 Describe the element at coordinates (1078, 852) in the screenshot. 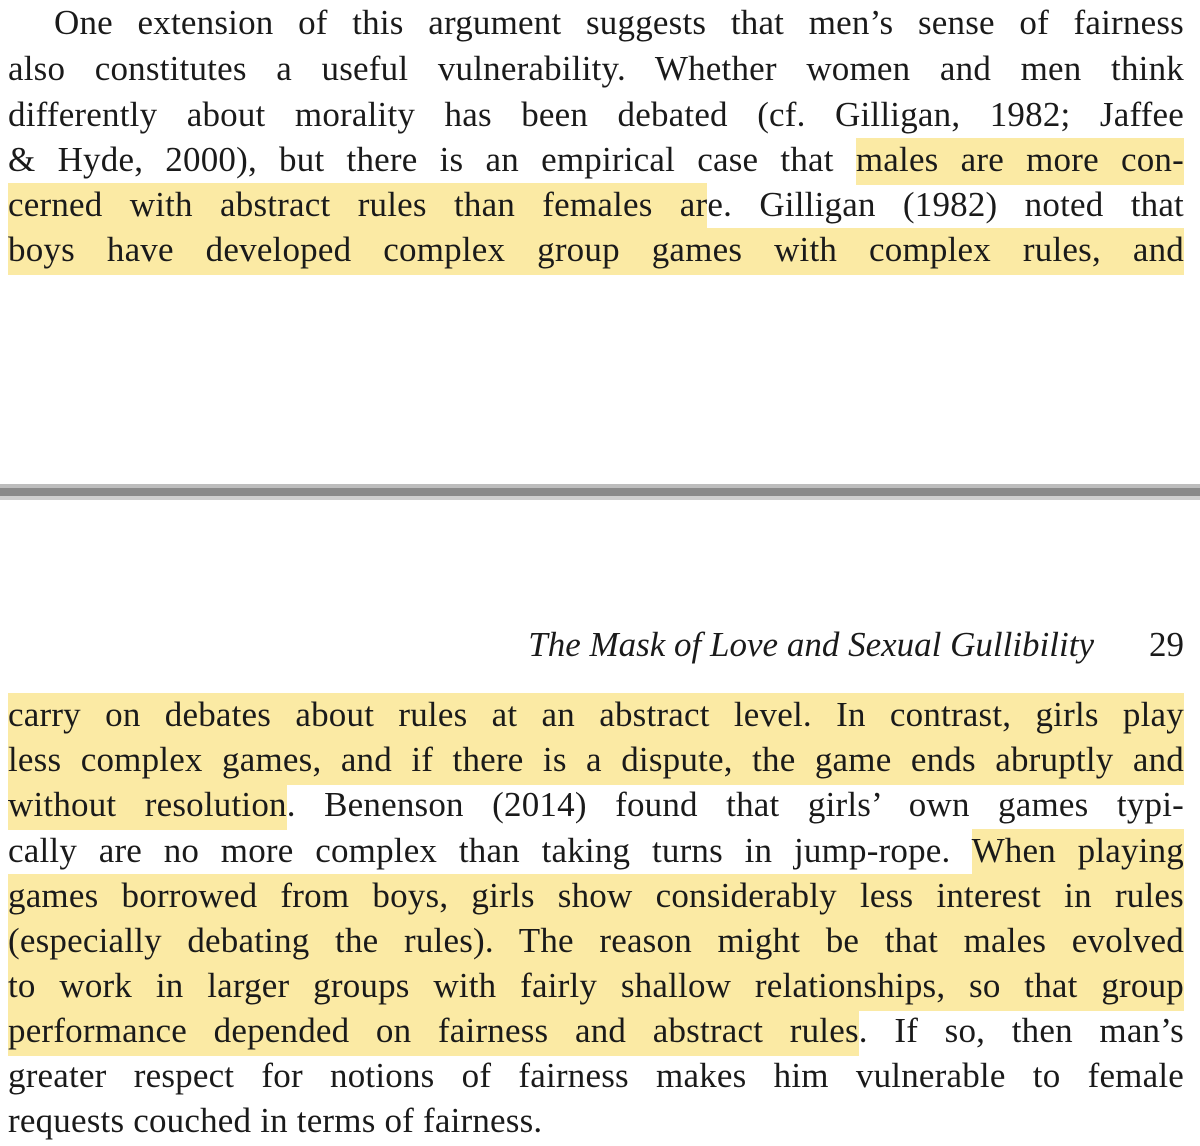

I see `highlighted-text: When playing` at that location.